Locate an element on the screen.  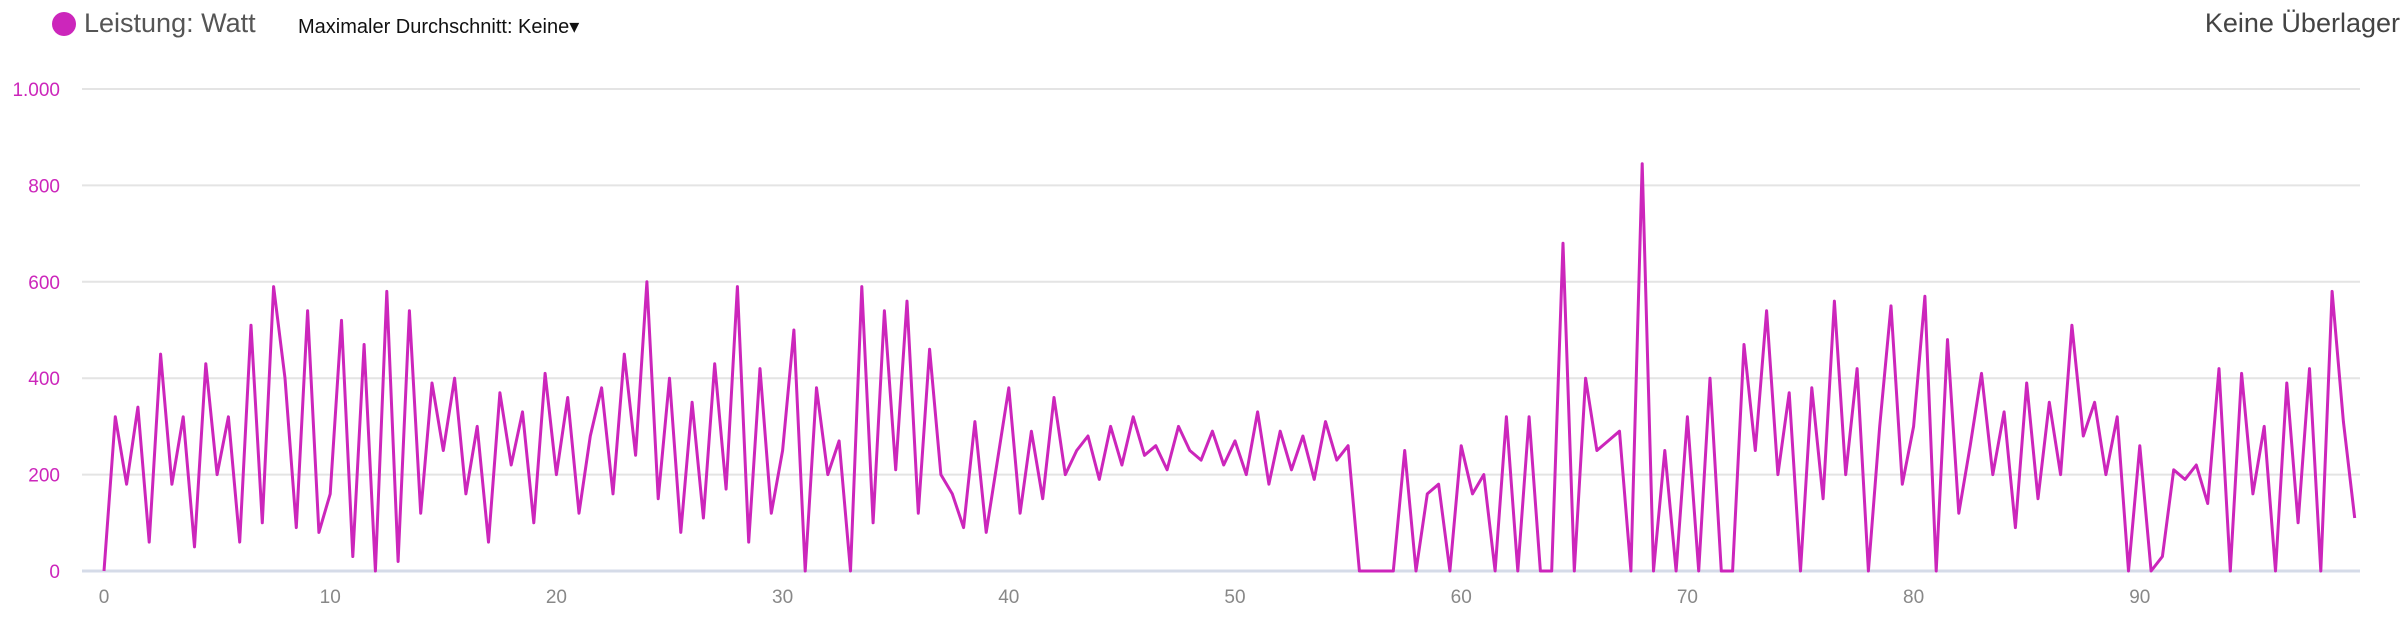
y-tick-label: 200 is located at coordinates (44, 476).